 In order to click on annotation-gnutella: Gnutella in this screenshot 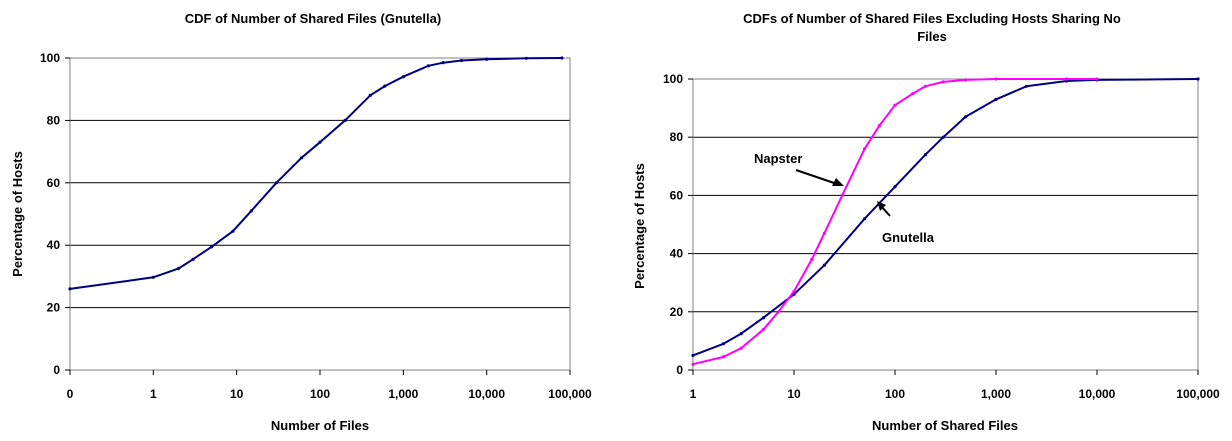, I will do `click(908, 237)`.